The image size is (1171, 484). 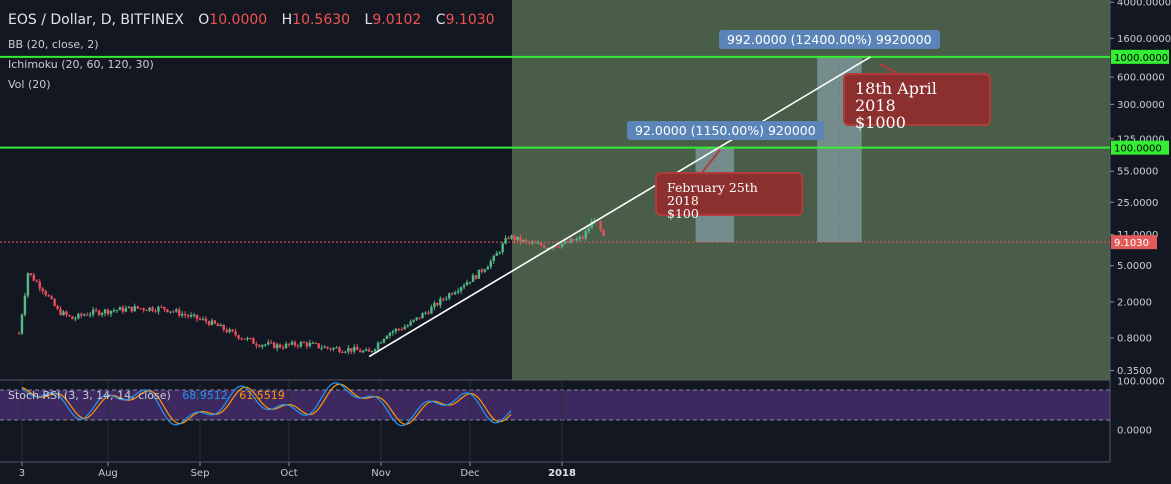 I want to click on indicator-bb: BB (20, close, 2), so click(x=53, y=44).